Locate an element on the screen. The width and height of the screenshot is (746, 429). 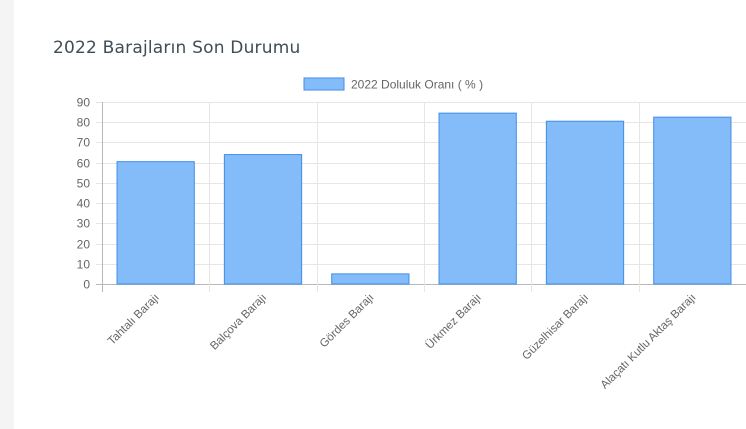
x-tick-label: Güzelhisar Barajı is located at coordinates (555, 327).